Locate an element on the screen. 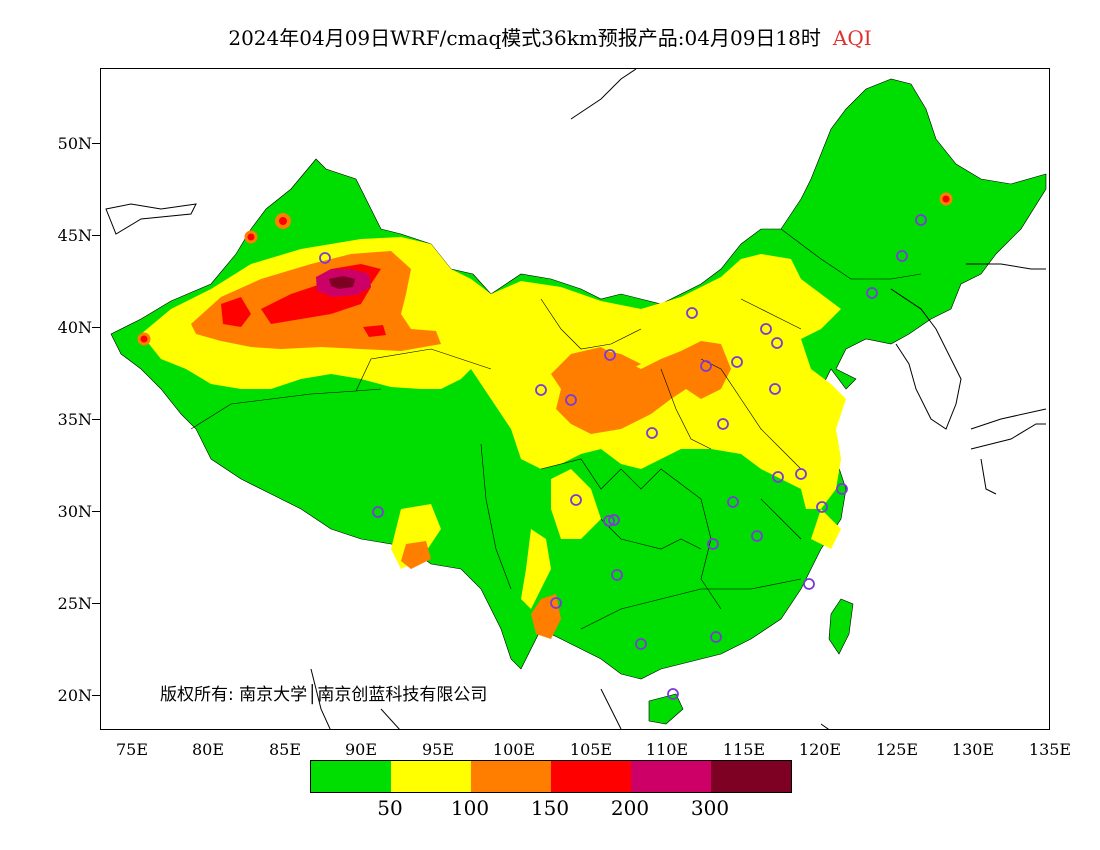 The image size is (1100, 850). lon-label-125e: 125E is located at coordinates (897, 749).